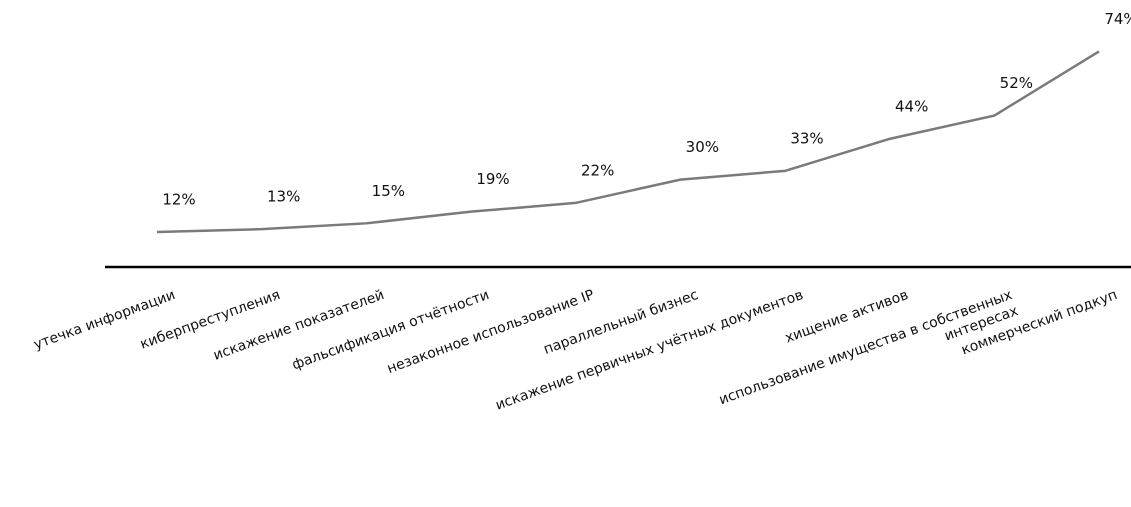 This screenshot has height=507, width=1131. Describe the element at coordinates (911, 106) in the screenshot. I see `data-label: 44%` at that location.